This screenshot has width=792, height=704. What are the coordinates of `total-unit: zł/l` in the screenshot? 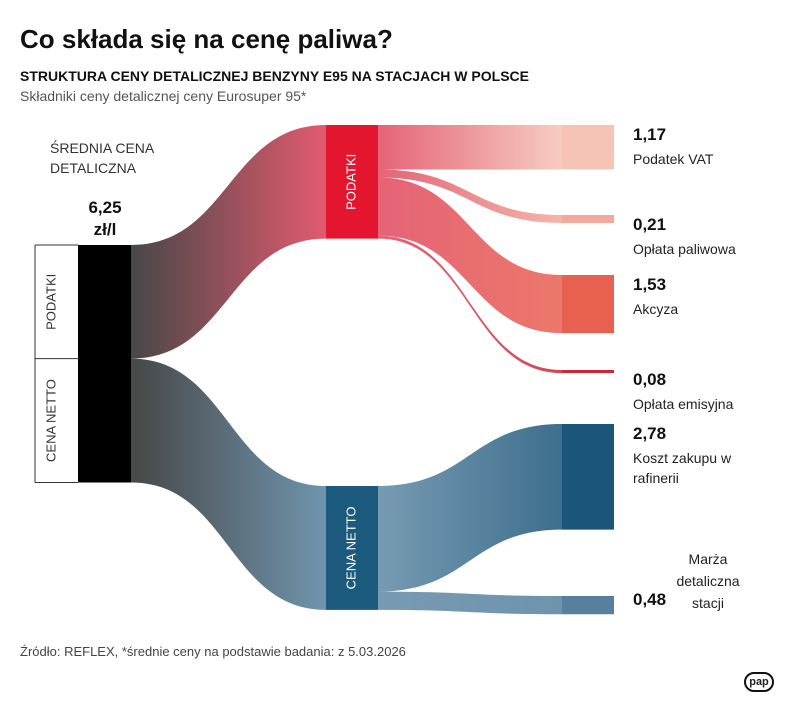 It's located at (105, 229).